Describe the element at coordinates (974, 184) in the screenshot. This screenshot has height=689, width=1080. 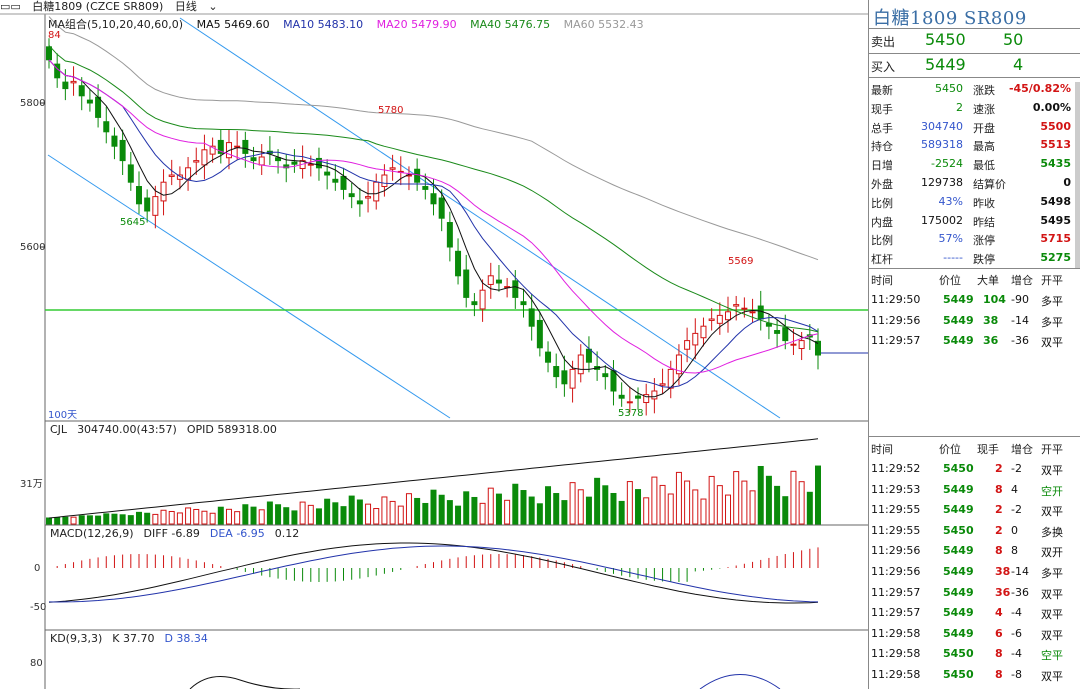
I see `quote-stat-row: 外盘 129738 结算价 0` at that location.